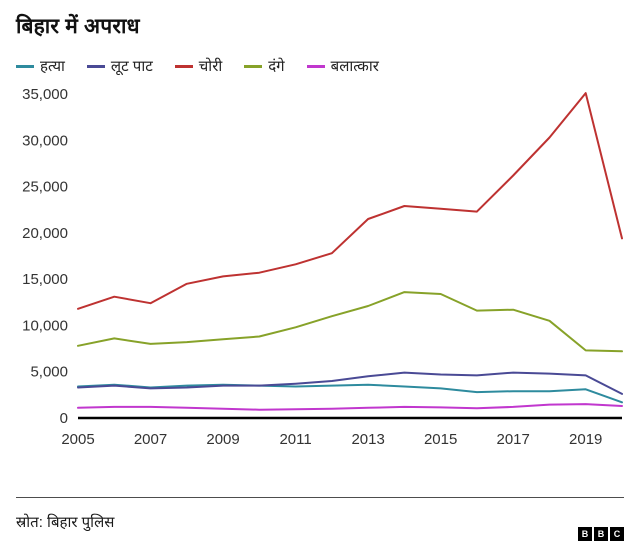 Image resolution: width=640 pixels, height=551 pixels. Describe the element at coordinates (222, 439) in the screenshot. I see `svg-text: 2009` at that location.